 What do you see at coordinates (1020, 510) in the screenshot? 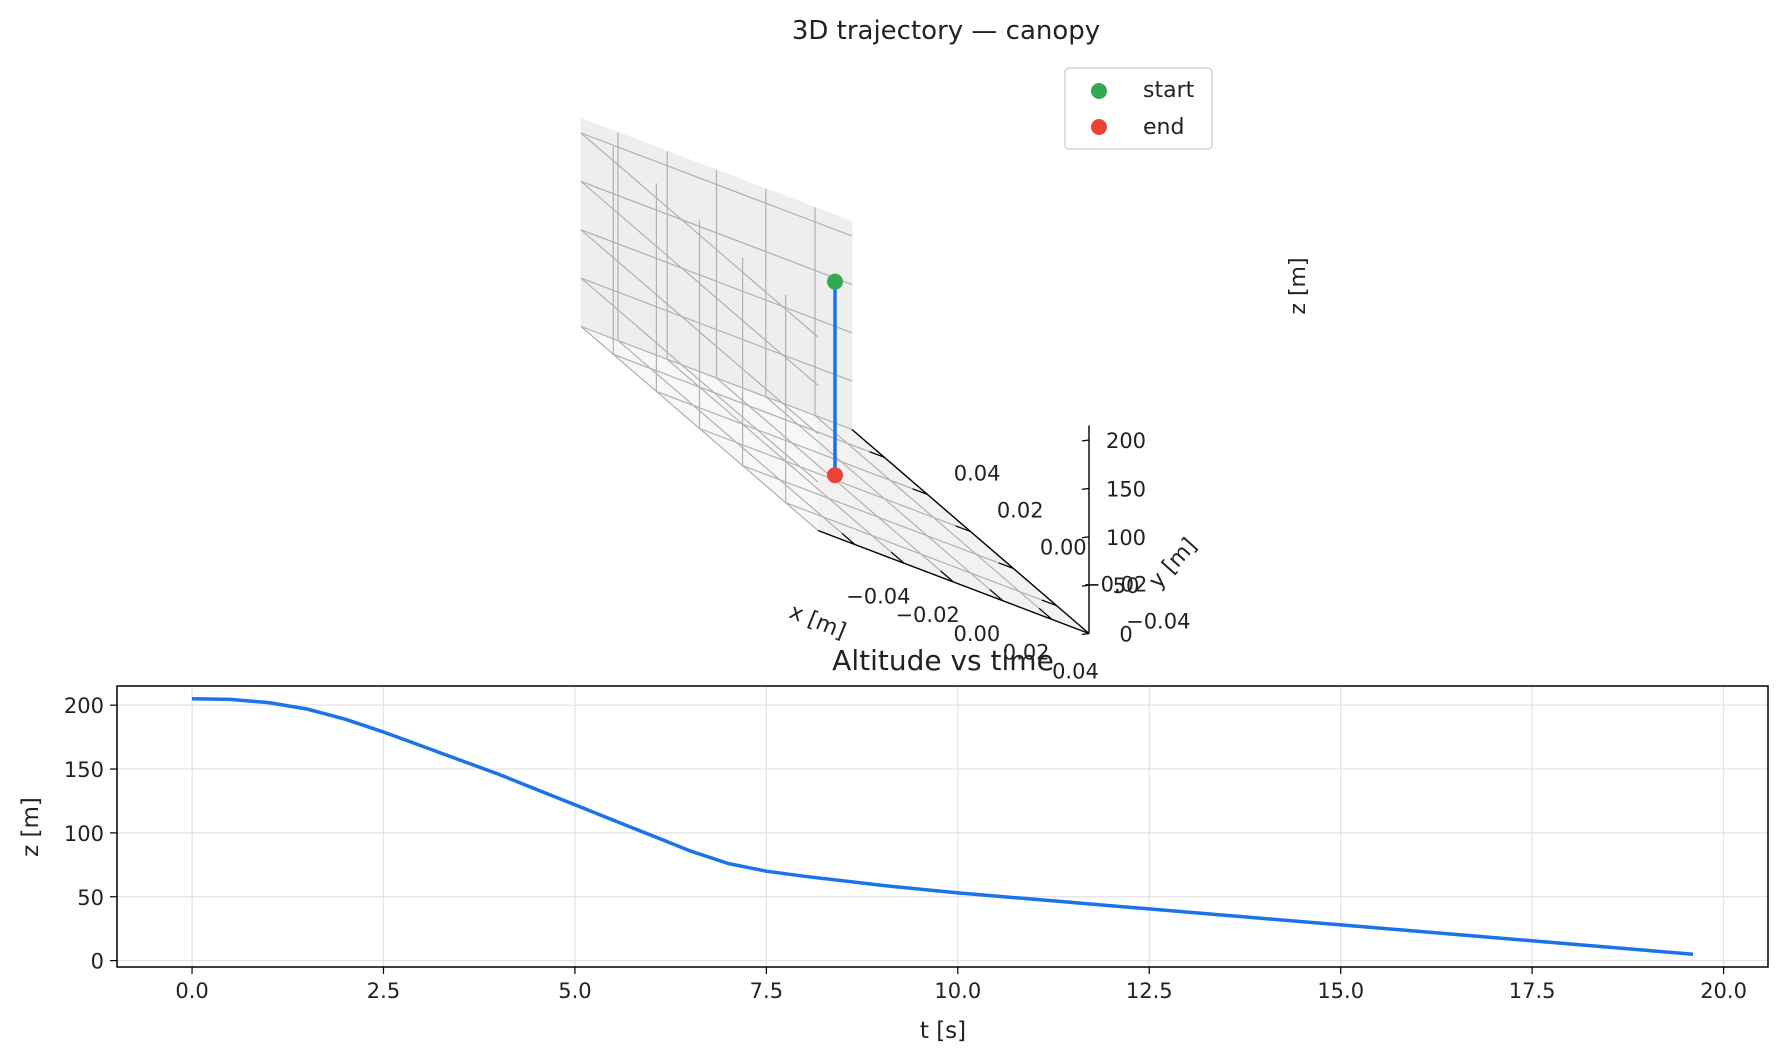
I see `y-tick-label: 0.02` at bounding box center [1020, 510].